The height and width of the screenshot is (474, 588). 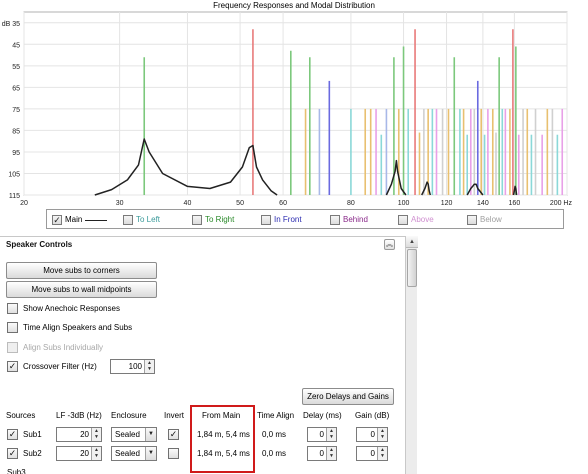 I want to click on sub2-label: Sub2, so click(x=32, y=453).